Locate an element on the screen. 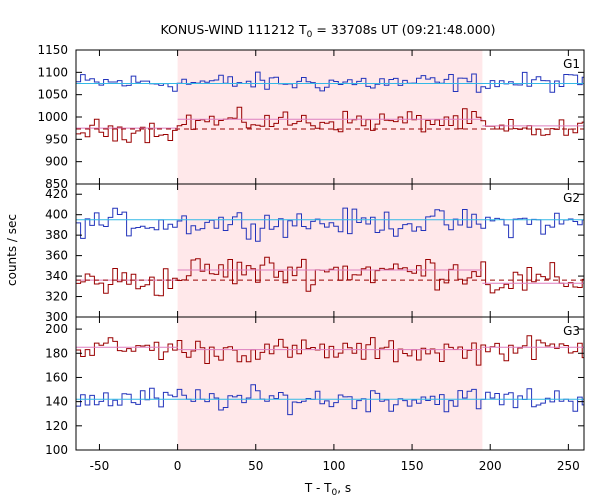  y-tick-label: 360 is located at coordinates (56, 256).